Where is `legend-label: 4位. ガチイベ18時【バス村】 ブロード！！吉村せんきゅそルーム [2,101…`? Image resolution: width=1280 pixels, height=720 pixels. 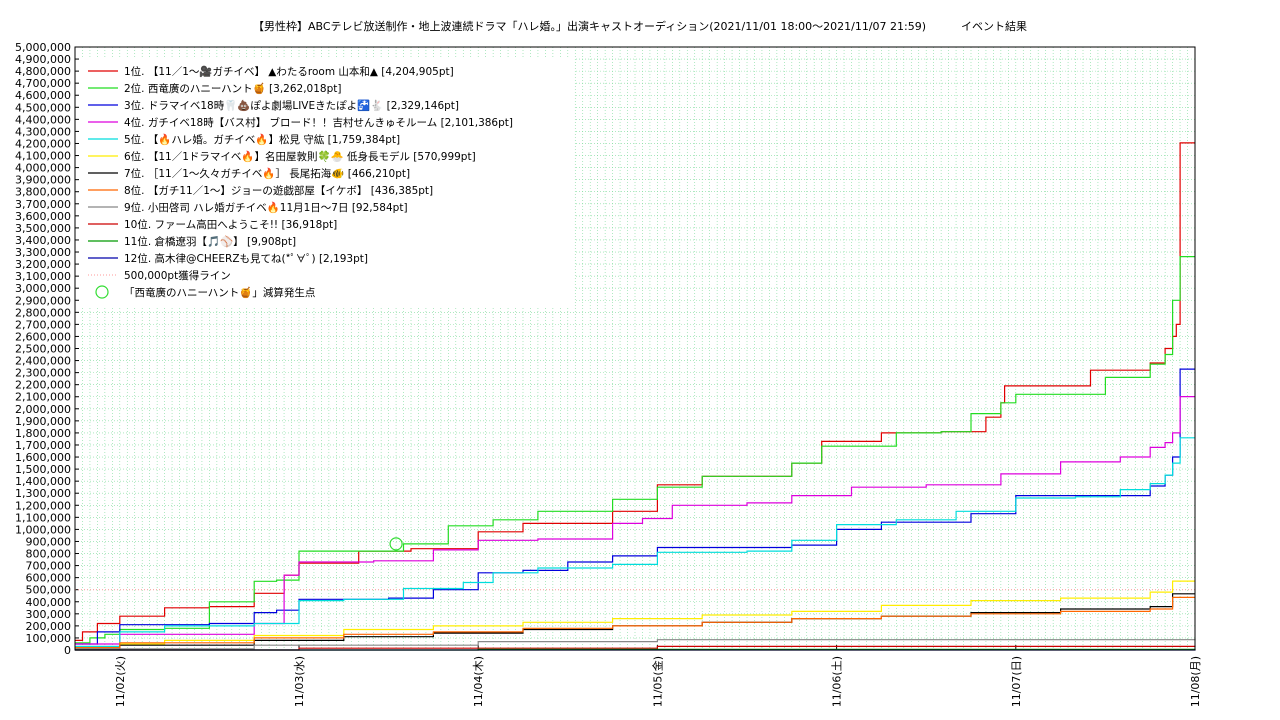 legend-label: 4位. ガチイベ18時【バス村】 ブロード！！吉村せんきゅそルーム [2,101… is located at coordinates (318, 122).